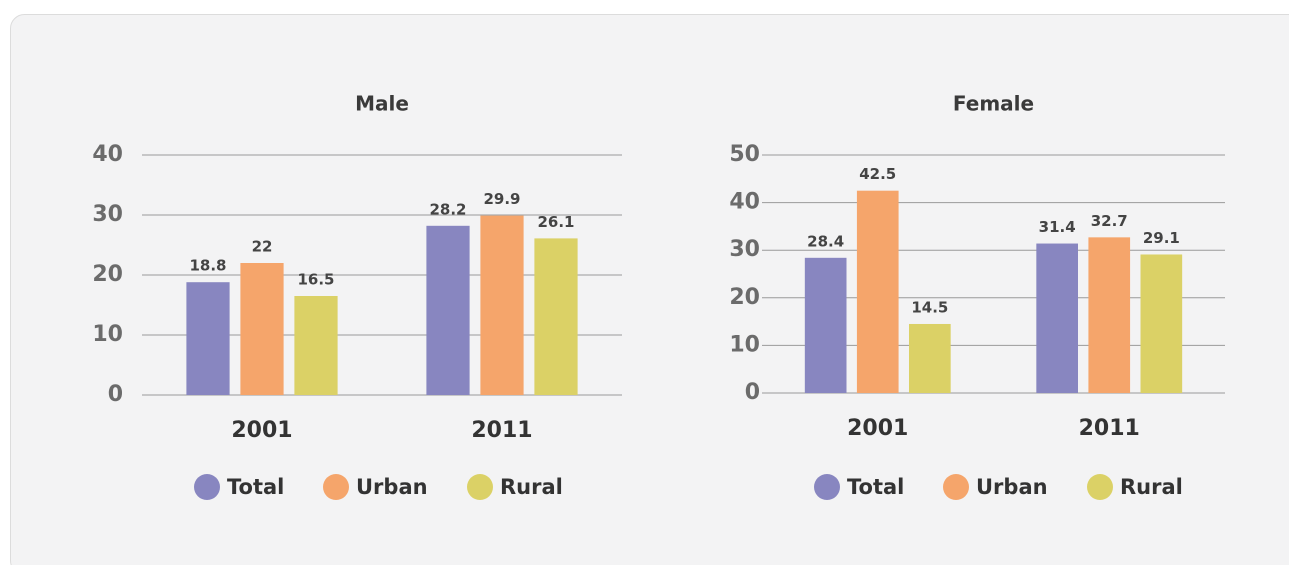 The width and height of the screenshot is (1289, 565). I want to click on data-label: 29.1, so click(1161, 238).